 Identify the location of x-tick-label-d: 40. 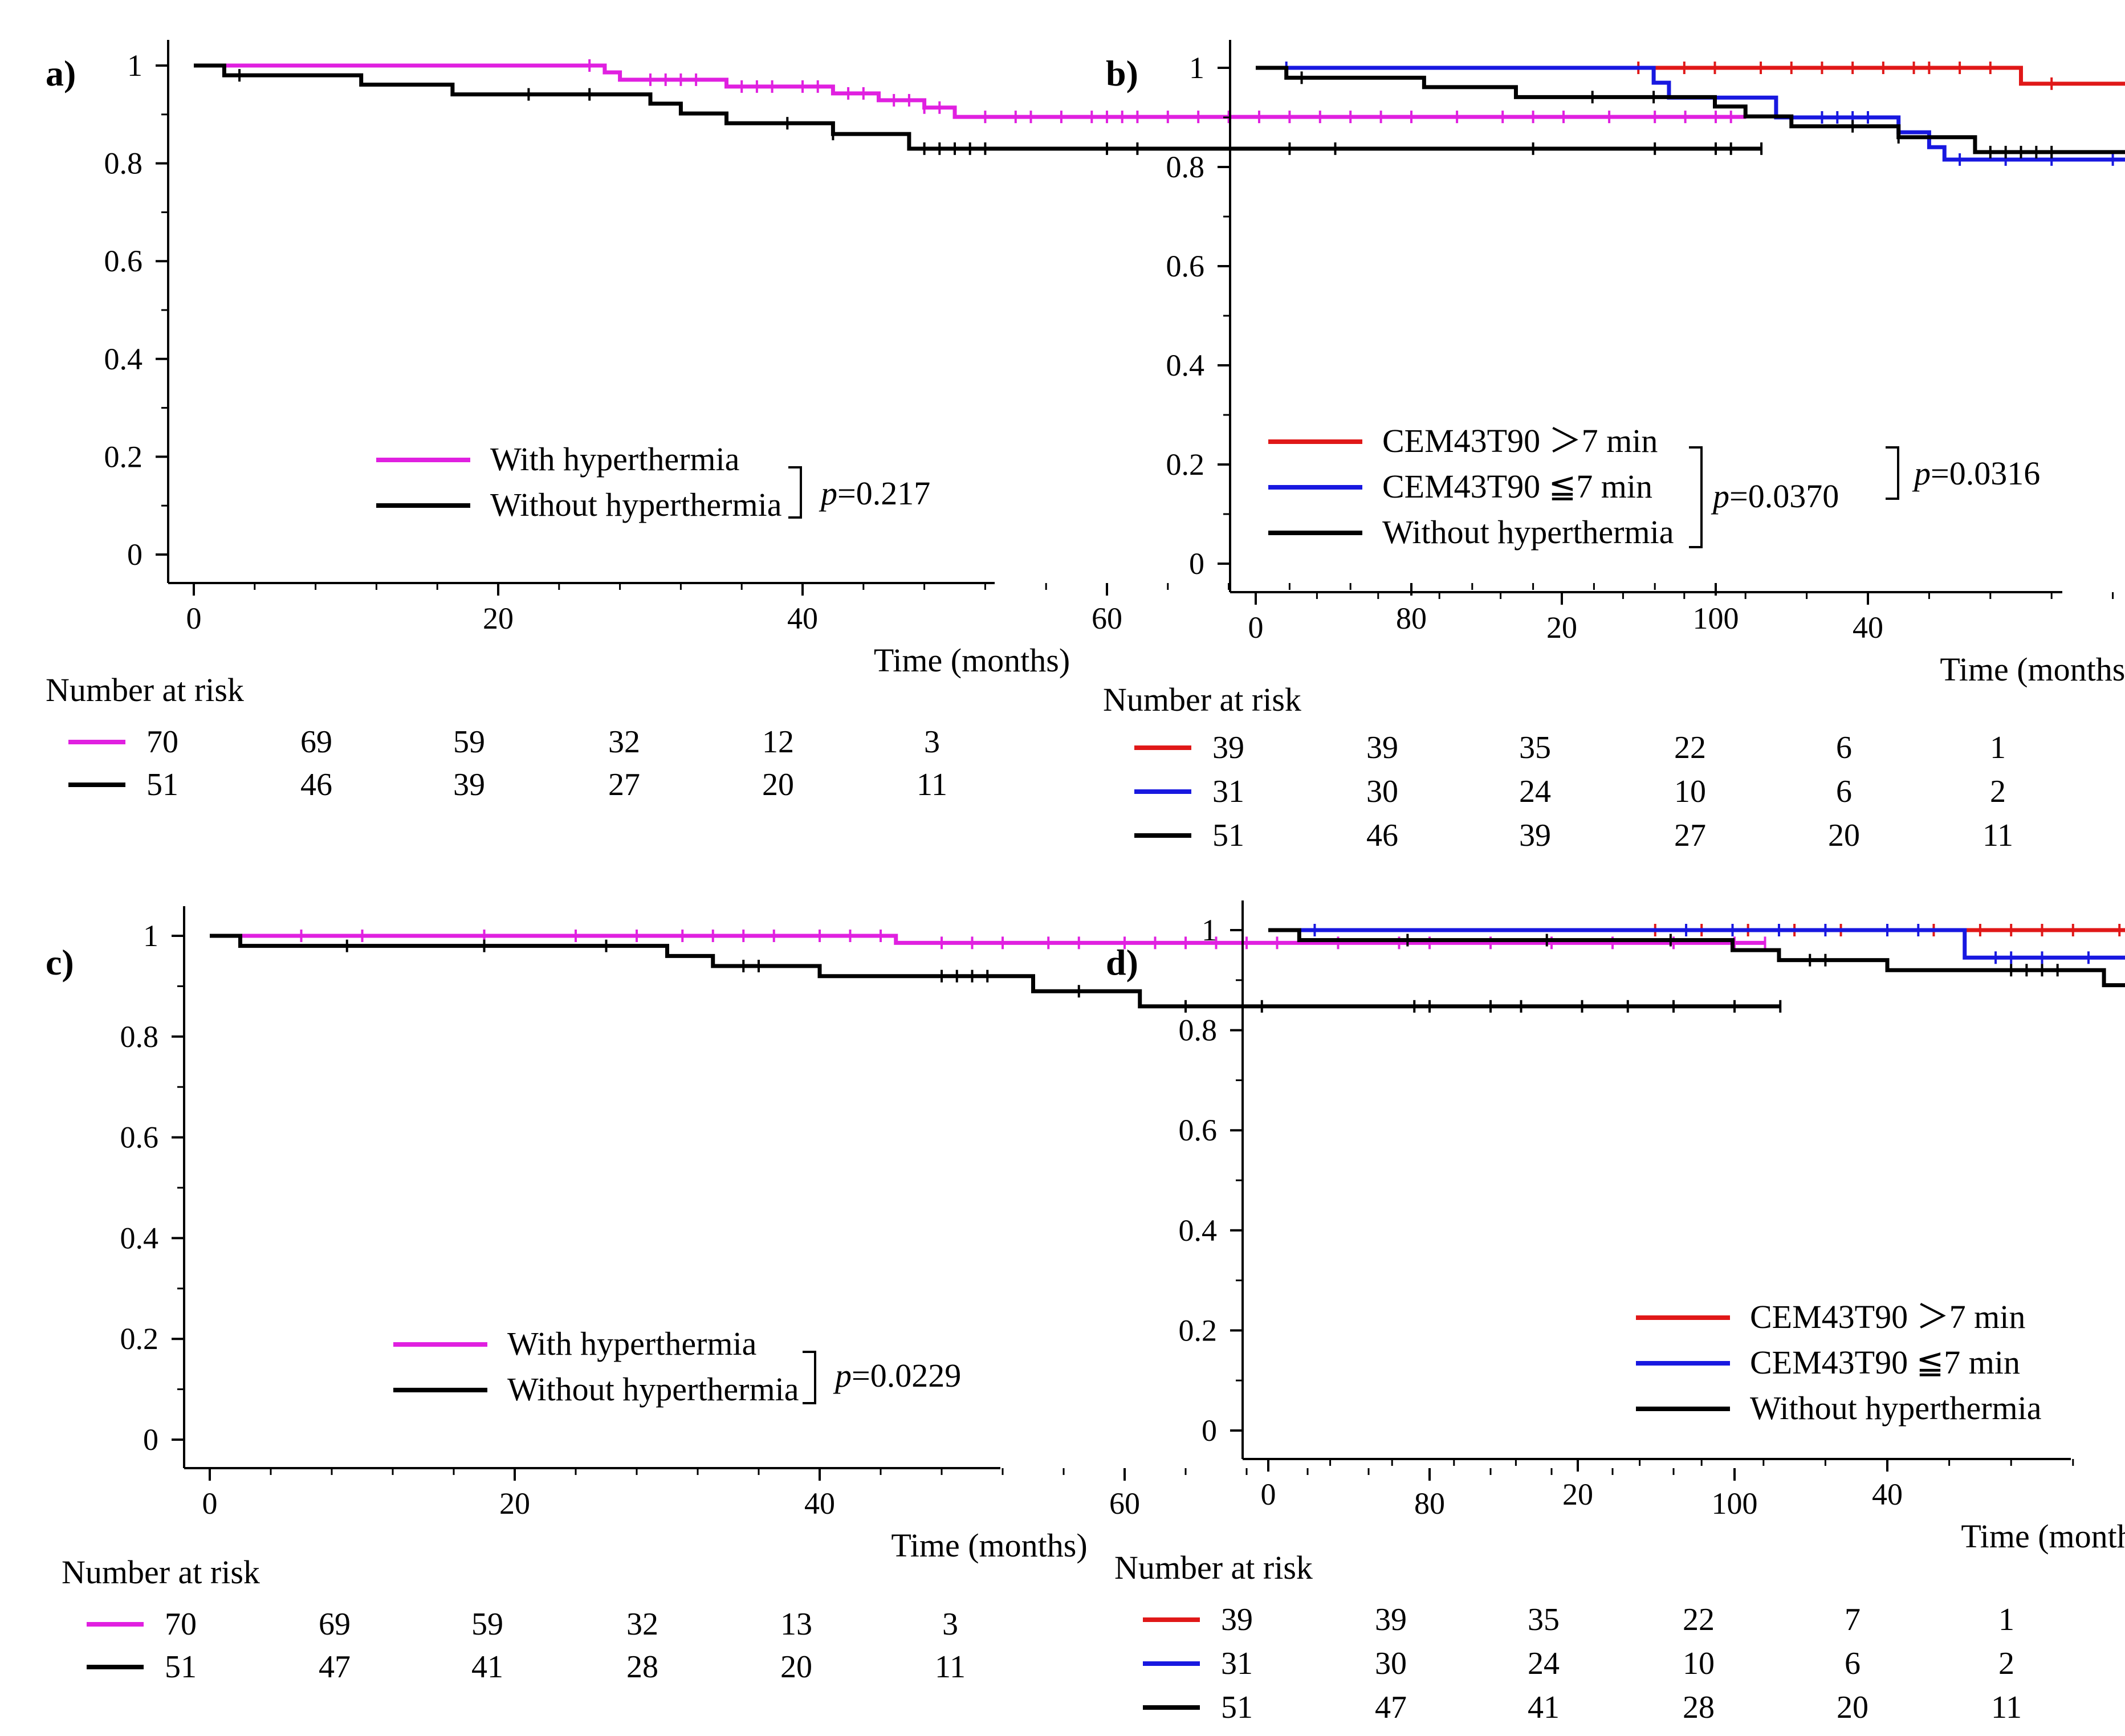
(1887, 1494).